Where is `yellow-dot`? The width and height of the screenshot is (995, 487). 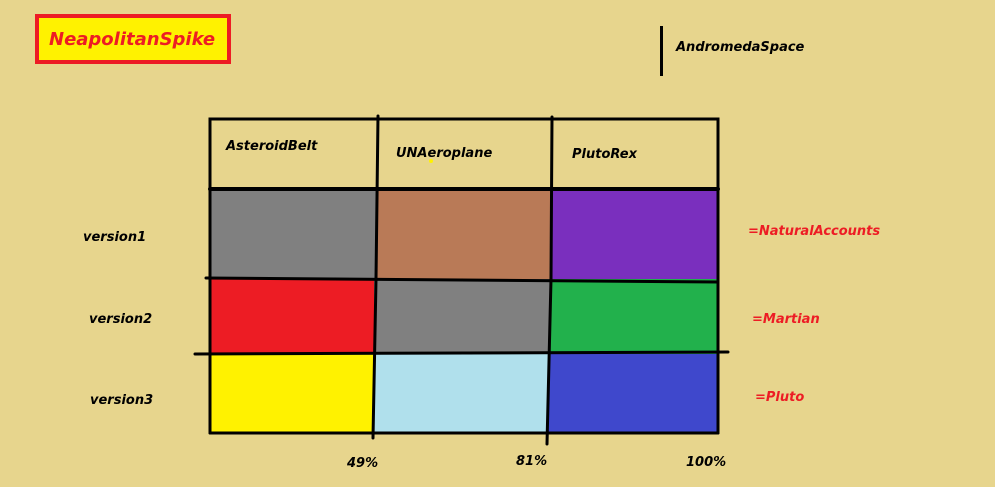 yellow-dot is located at coordinates (431, 161).